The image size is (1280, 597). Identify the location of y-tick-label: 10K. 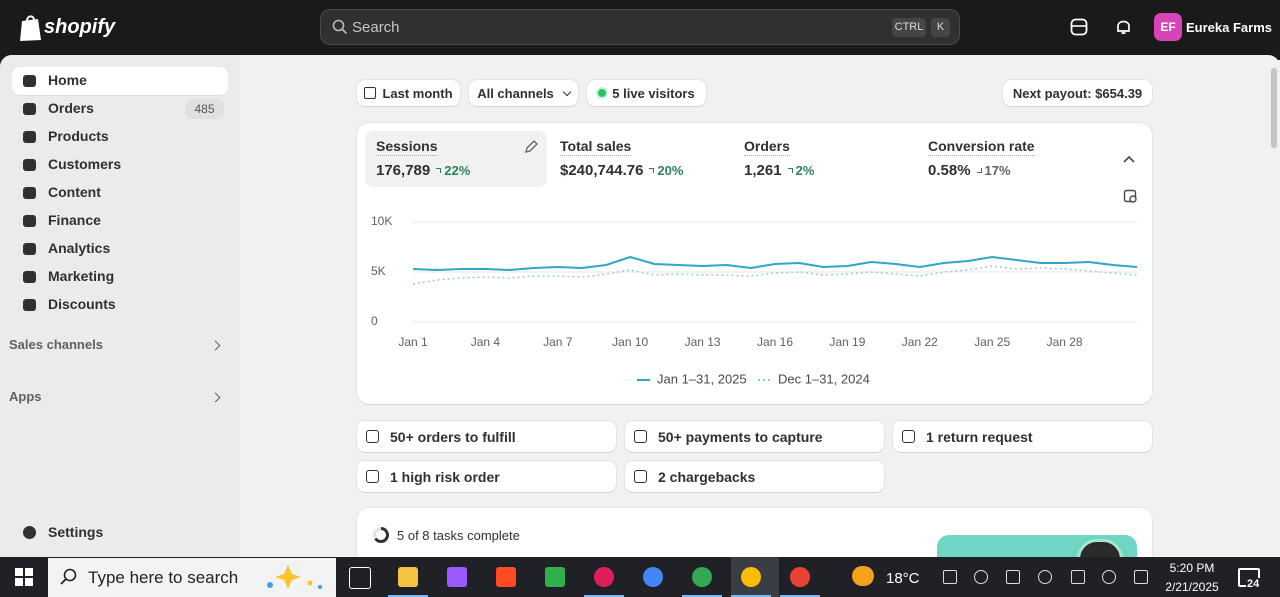
(381, 221).